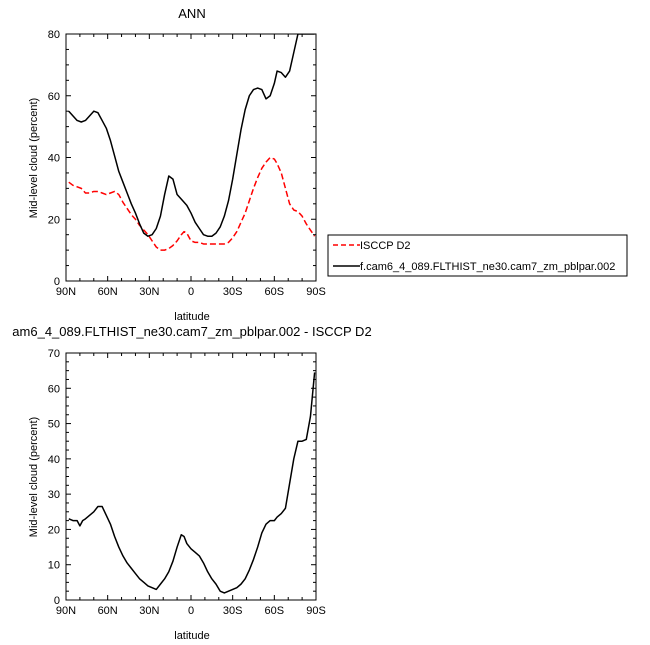 This screenshot has width=650, height=645. I want to click on legend-box, so click(477, 255).